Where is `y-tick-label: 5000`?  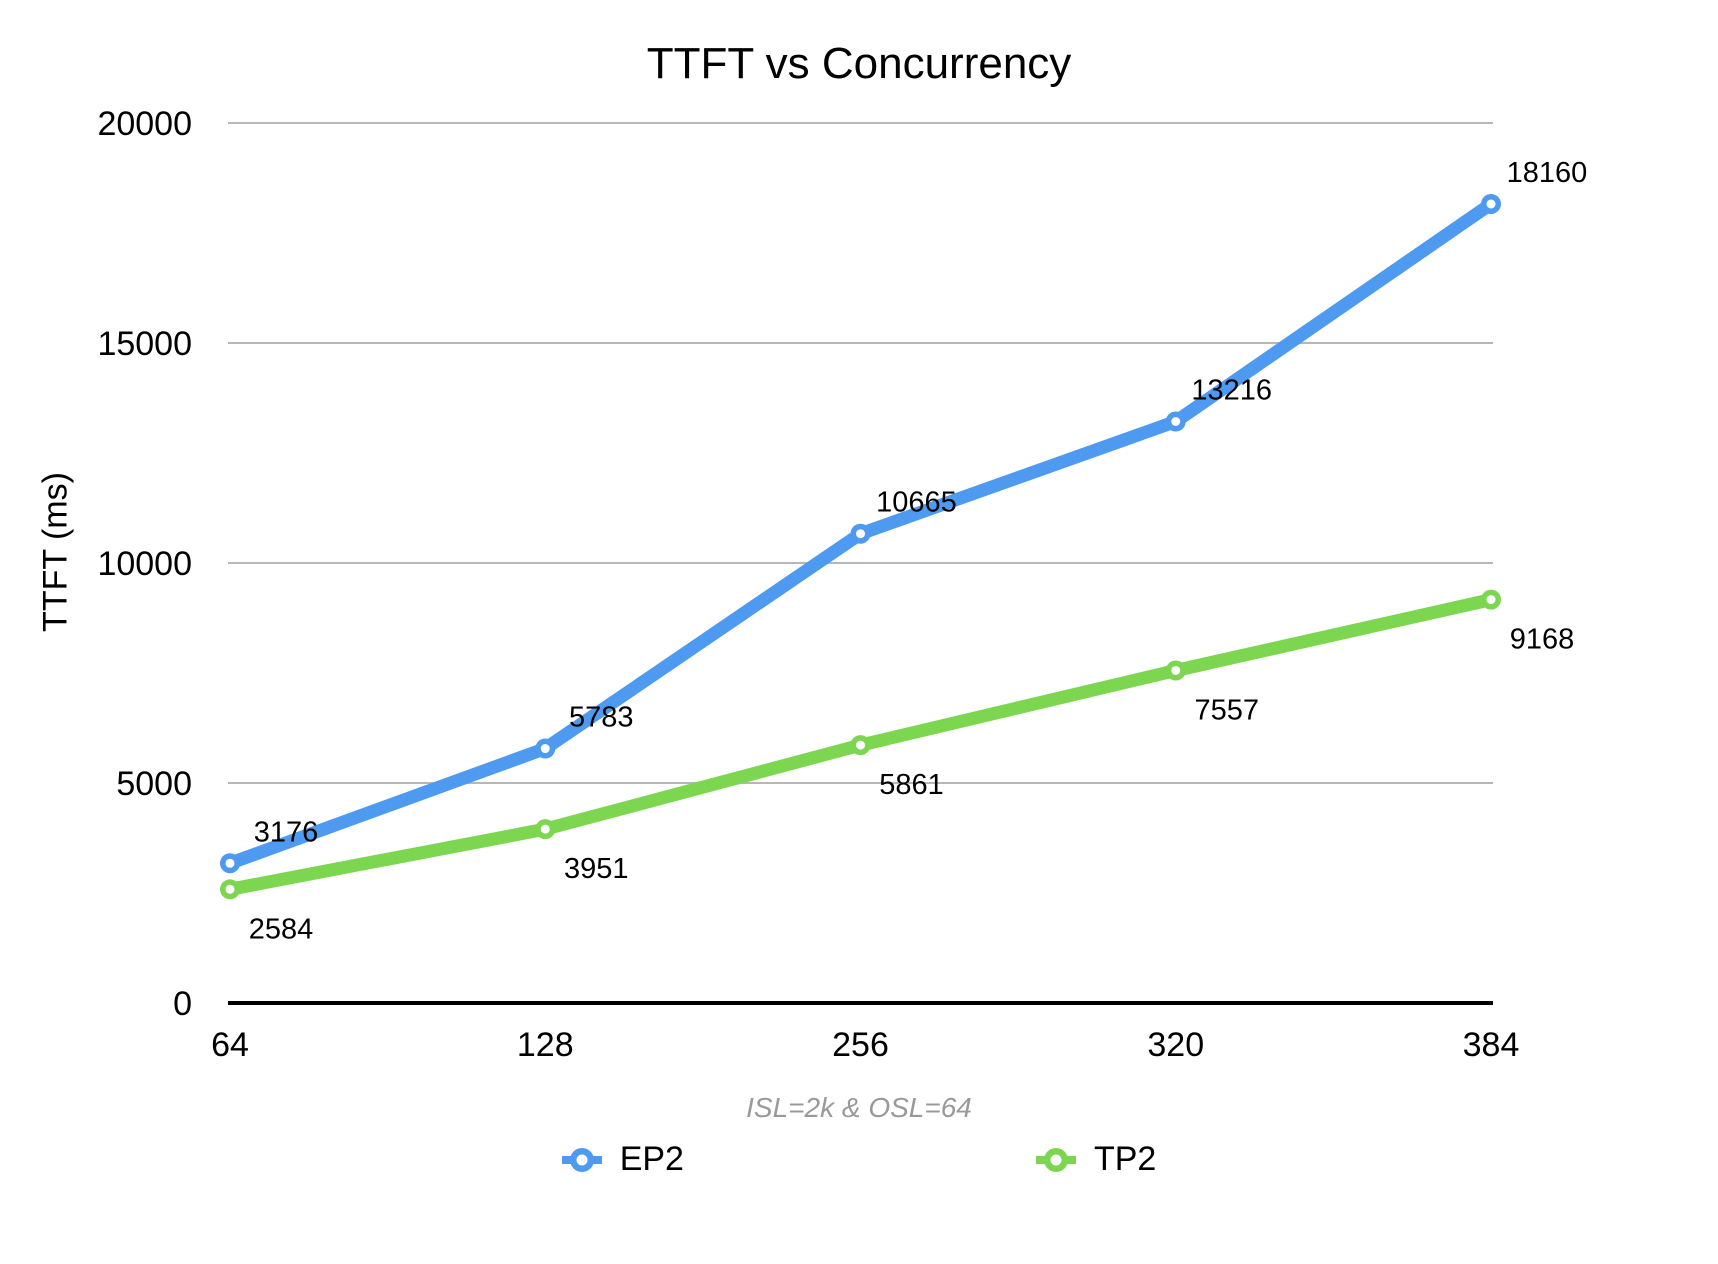
y-tick-label: 5000 is located at coordinates (154, 784).